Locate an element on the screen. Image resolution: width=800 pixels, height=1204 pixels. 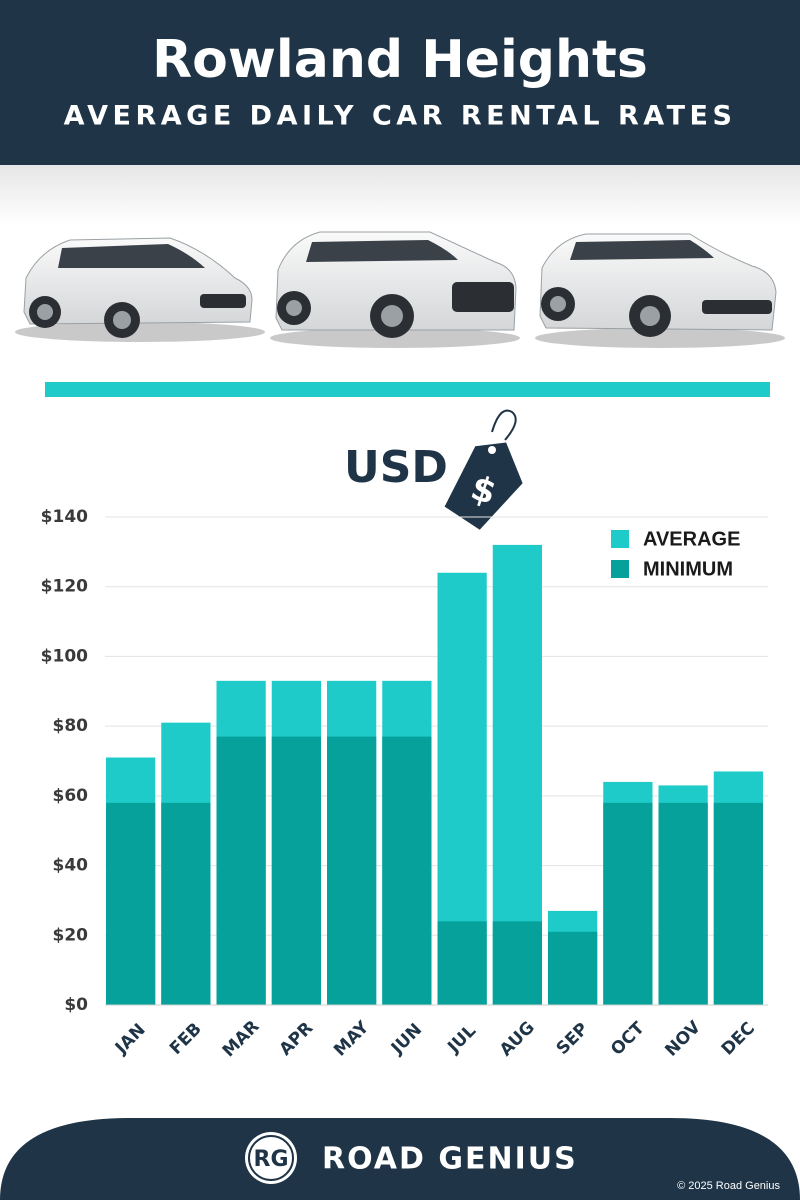
x-tick-label: OCT is located at coordinates (628, 1039).